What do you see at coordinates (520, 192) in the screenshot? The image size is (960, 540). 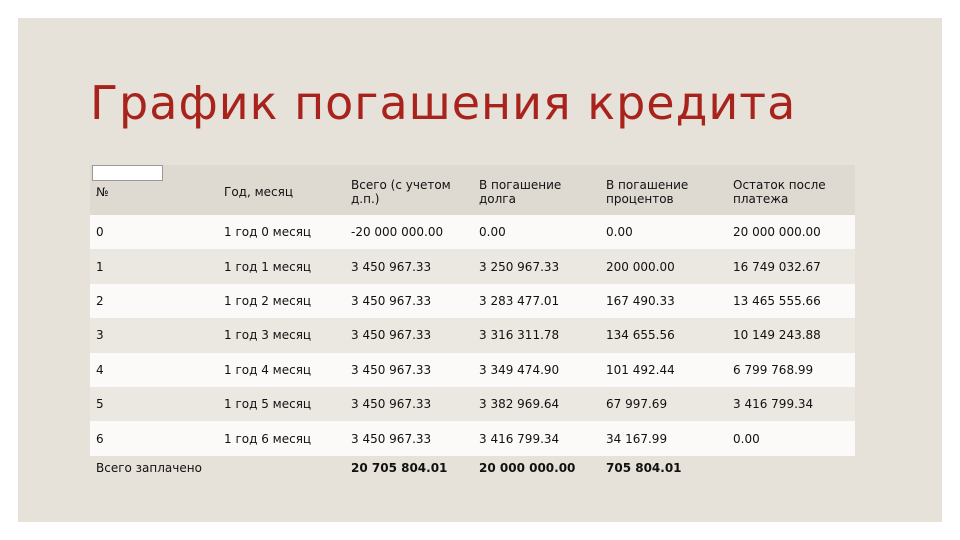 I see `column-header: В погашение долга` at bounding box center [520, 192].